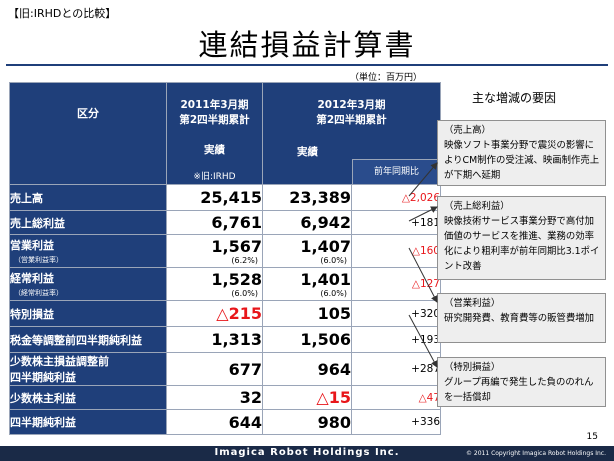 The image size is (614, 461). What do you see at coordinates (59, 361) in the screenshot?
I see `row-label: 少数株主損益調整前` at bounding box center [59, 361].